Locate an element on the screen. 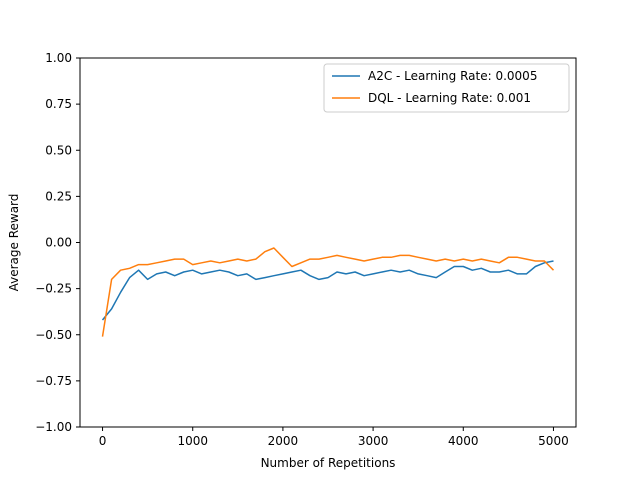 Image resolution: width=640 pixels, height=480 pixels. y-tick-label: −0.25 is located at coordinates (53, 289).